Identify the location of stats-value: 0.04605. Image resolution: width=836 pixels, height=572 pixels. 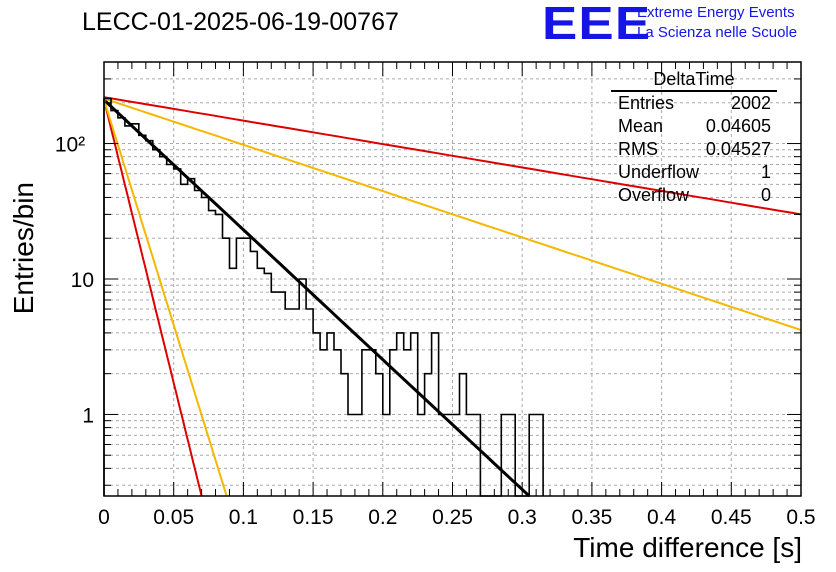
(738, 126).